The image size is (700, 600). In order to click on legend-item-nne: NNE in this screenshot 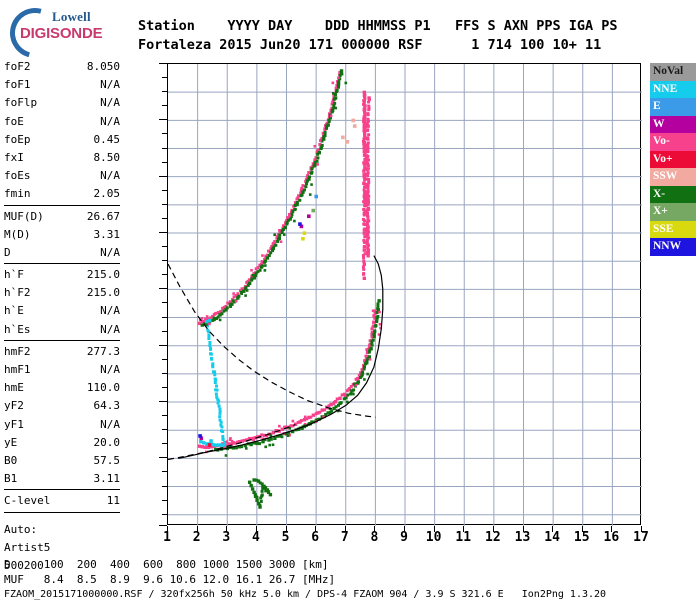, I will do `click(673, 89)`.